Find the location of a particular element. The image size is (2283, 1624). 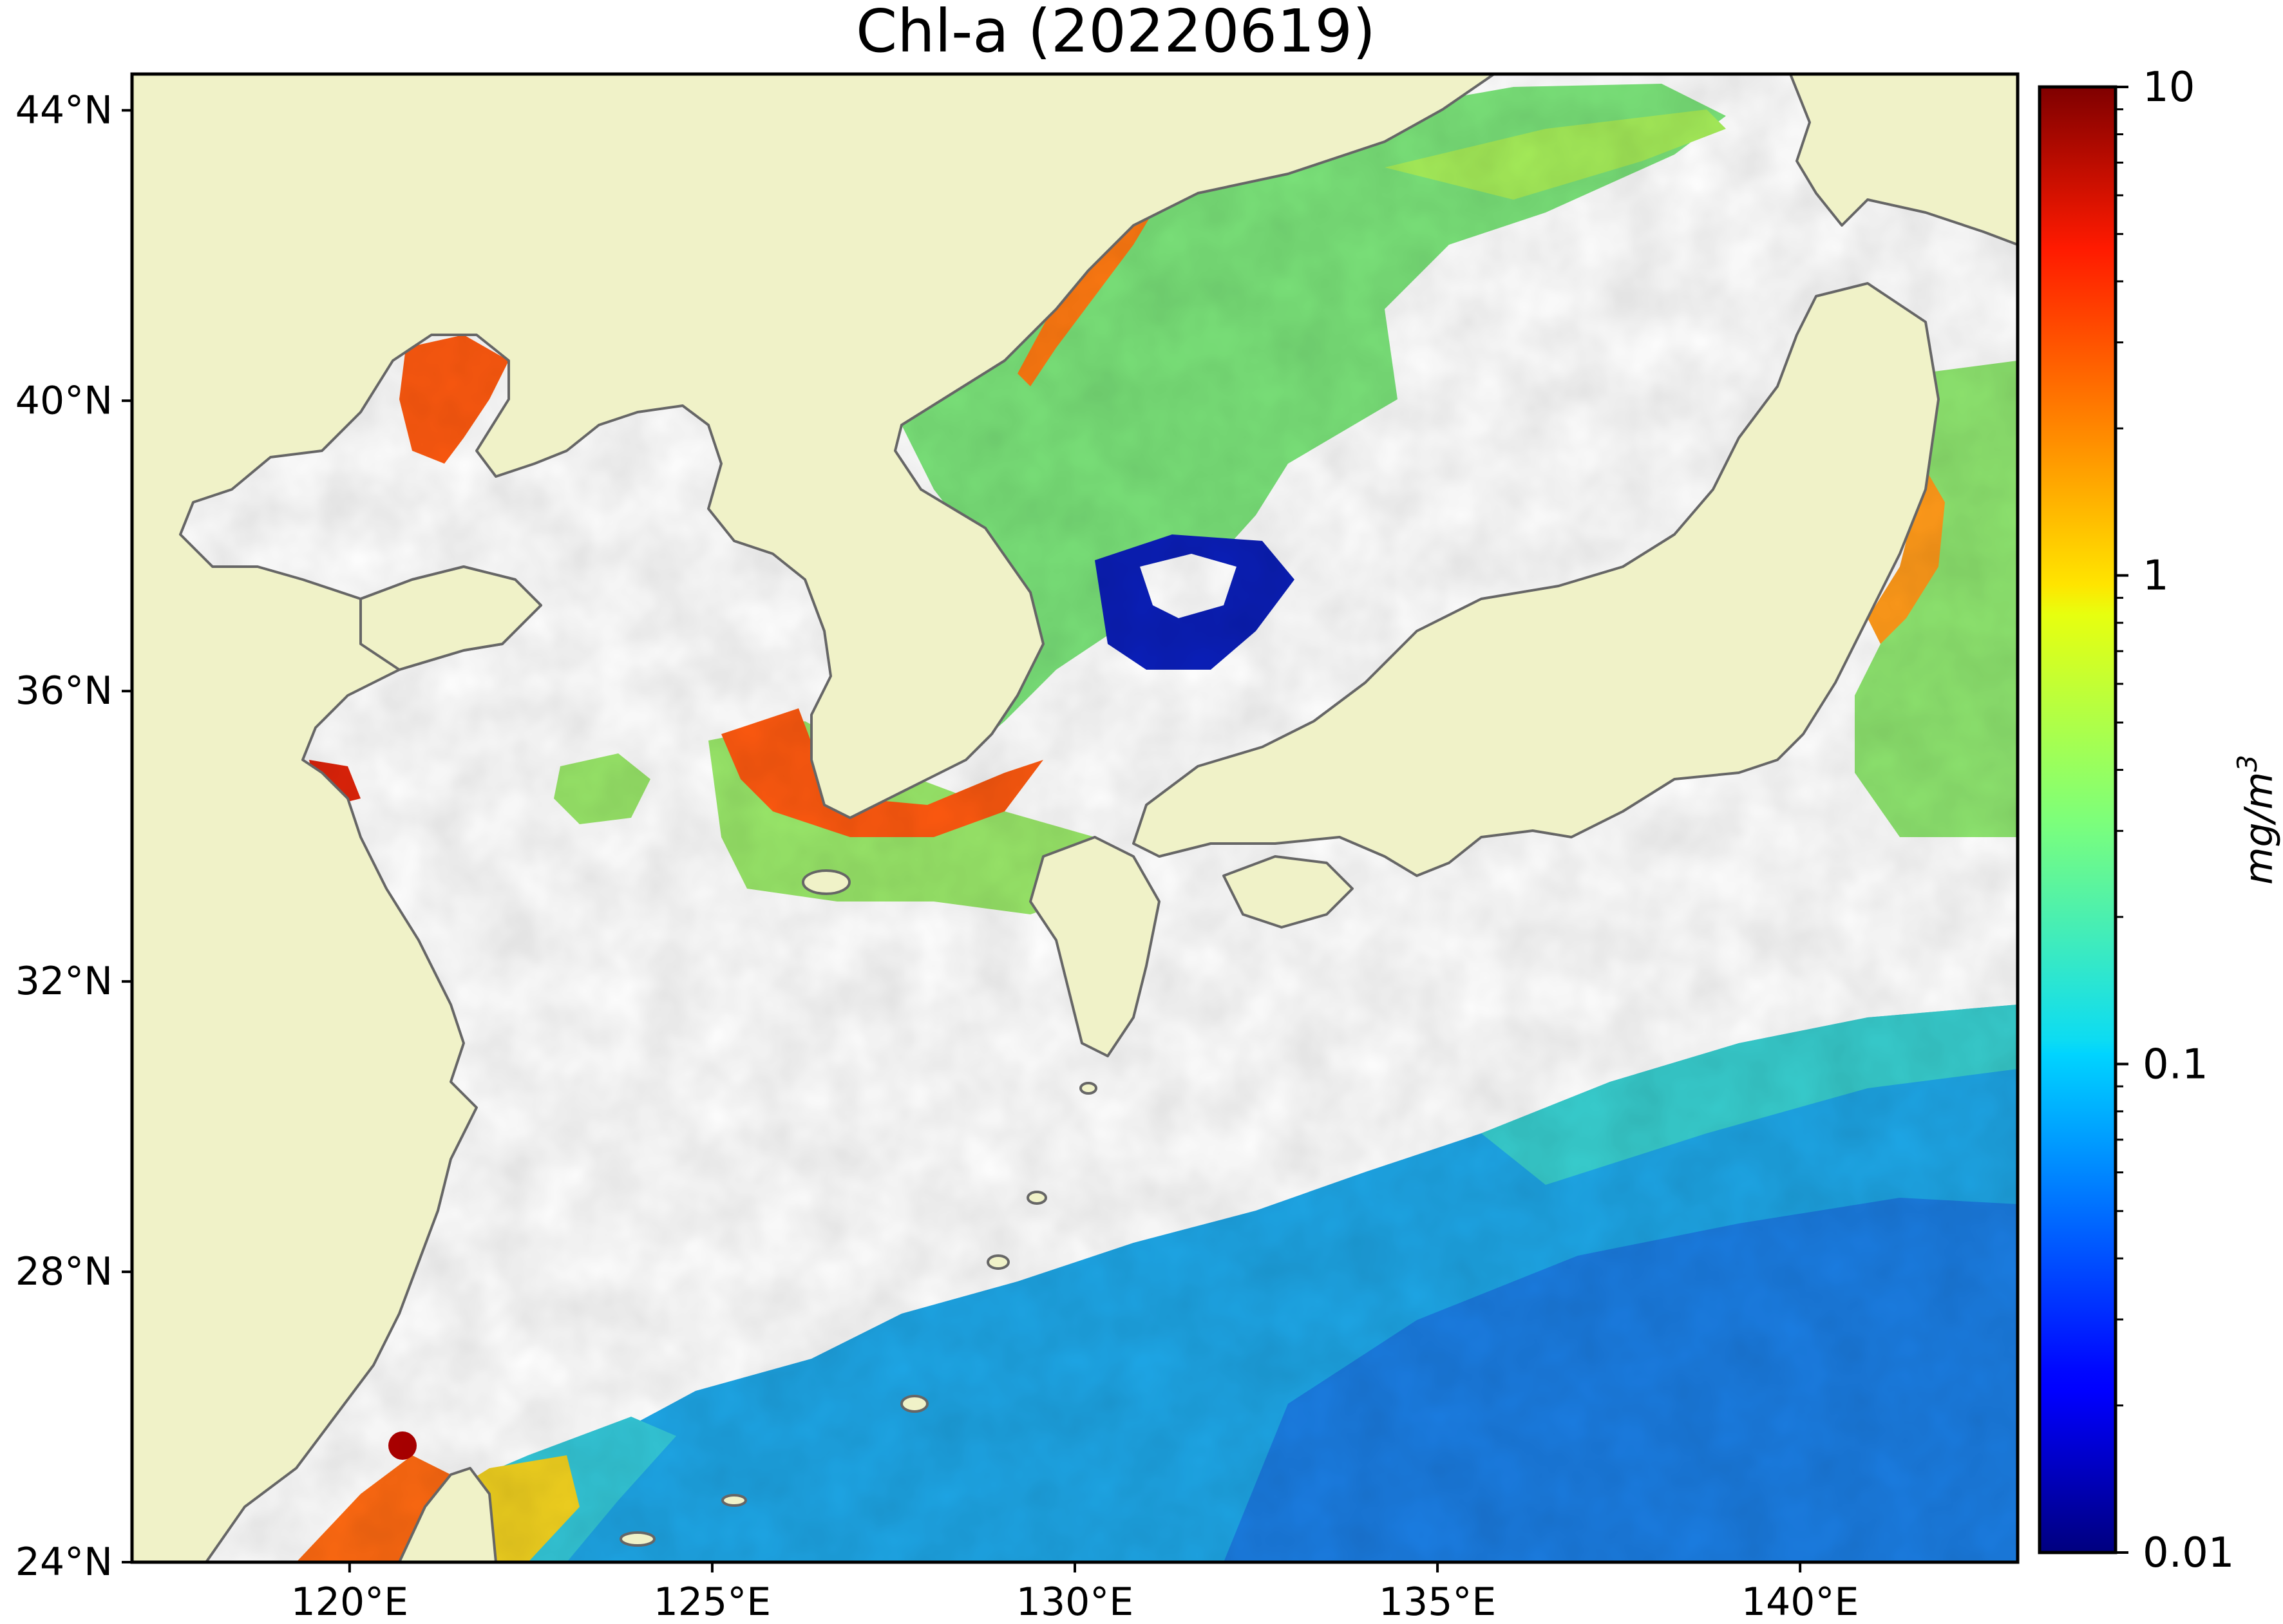

taiwan-island is located at coordinates (447, 1515).